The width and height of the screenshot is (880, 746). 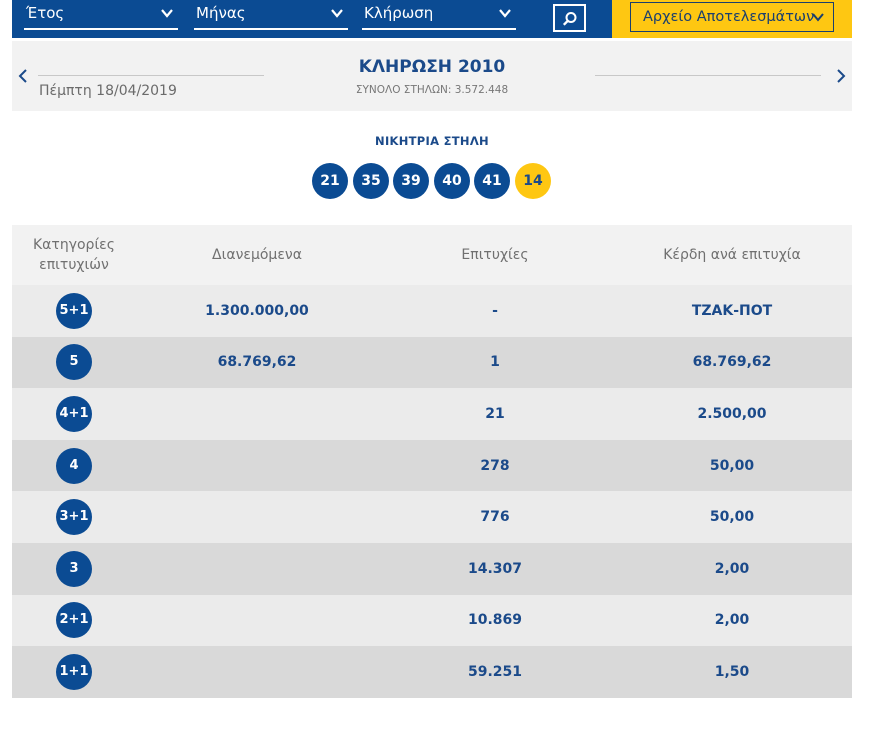 I want to click on winning-number-ball: 39, so click(x=411, y=181).